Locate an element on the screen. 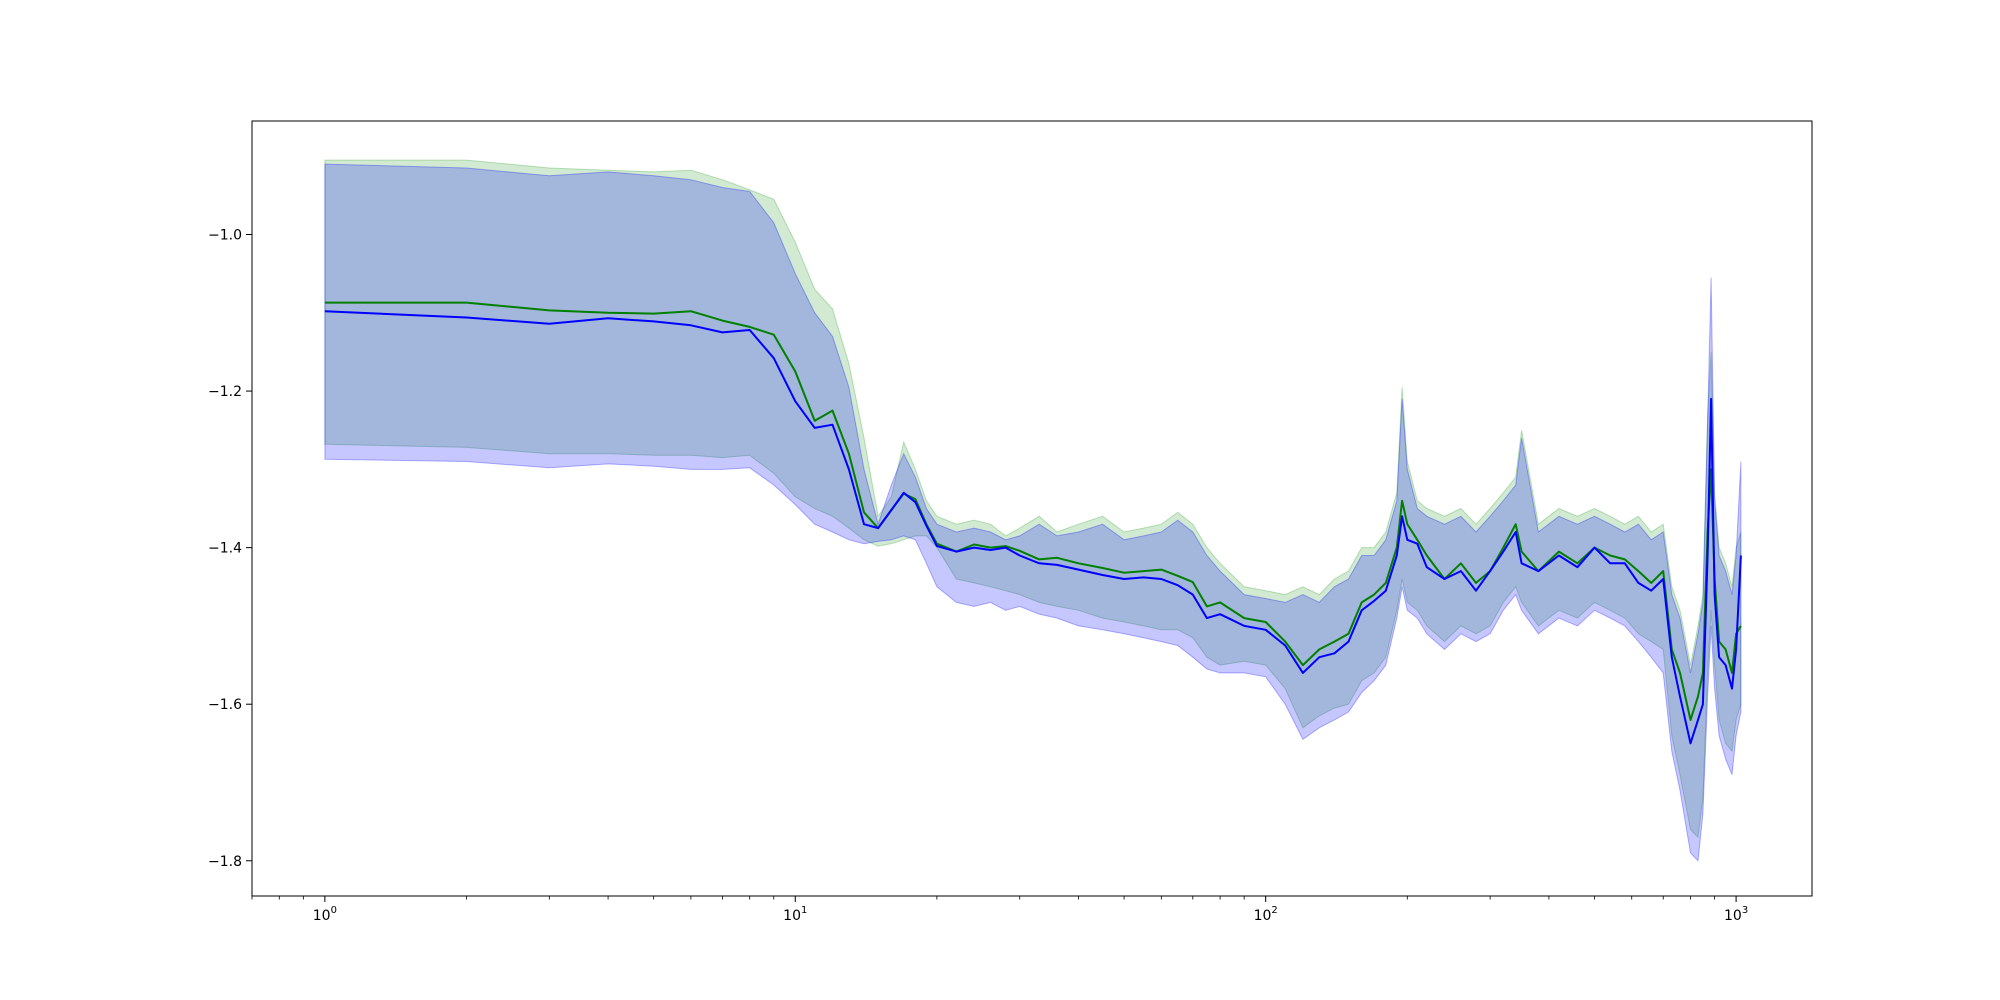  y-tick-label: −1.6 is located at coordinates (225, 705).